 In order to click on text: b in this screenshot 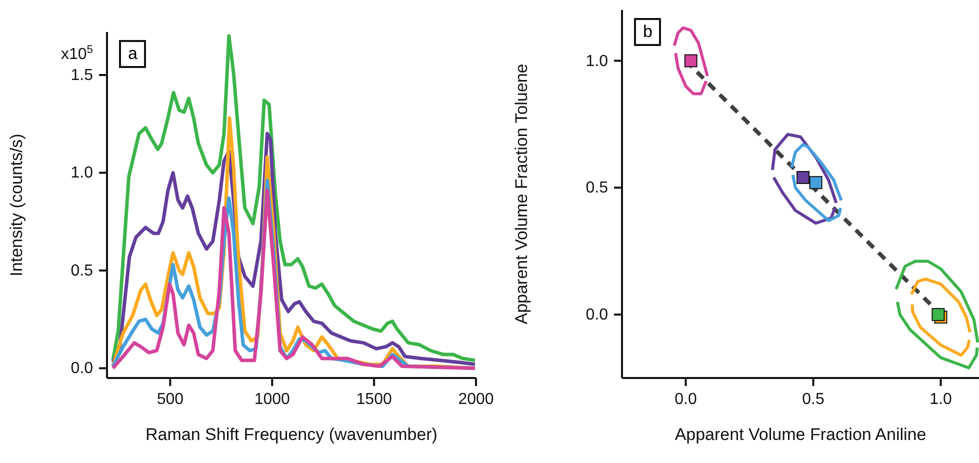, I will do `click(648, 32)`.